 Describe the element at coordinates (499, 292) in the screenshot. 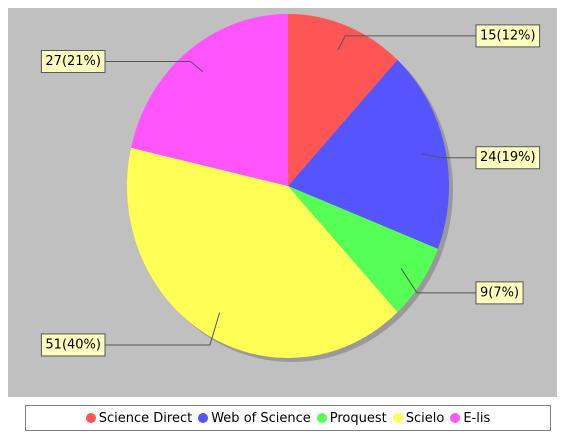

I see `value-label: 9(7%)` at that location.